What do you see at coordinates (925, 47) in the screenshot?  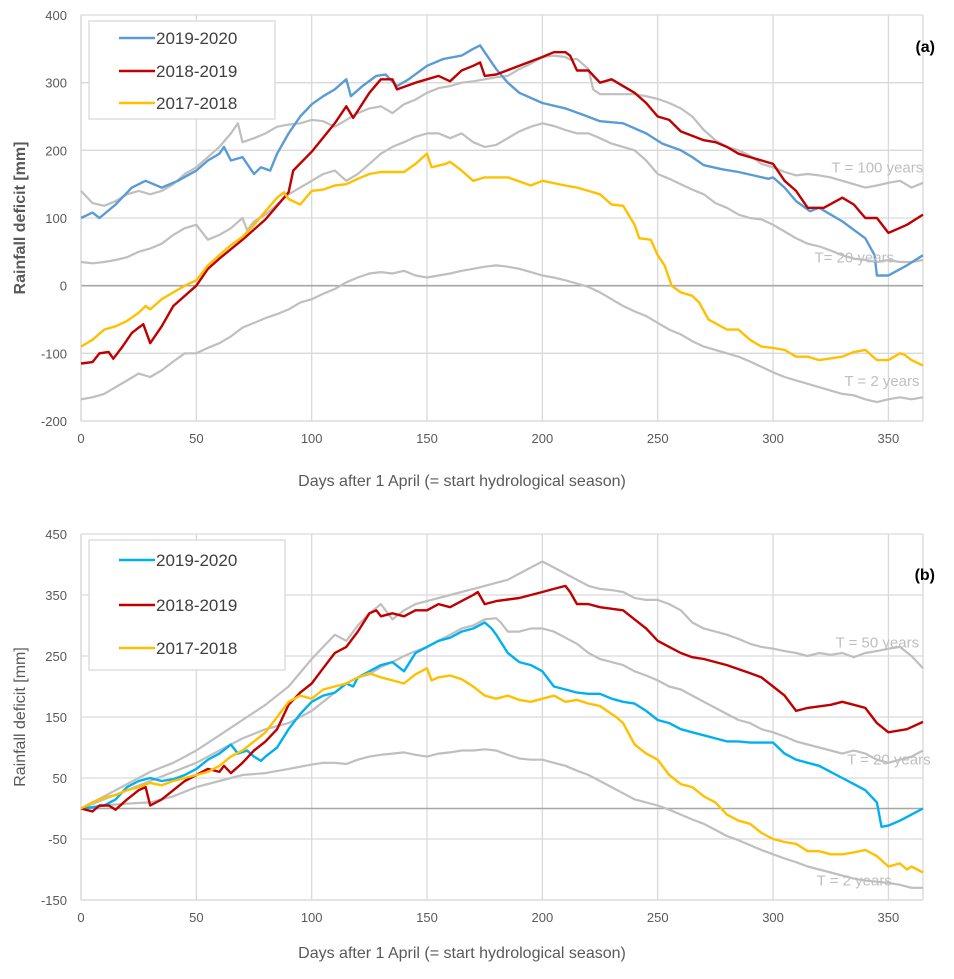 I see `panel-label: (a)` at bounding box center [925, 47].